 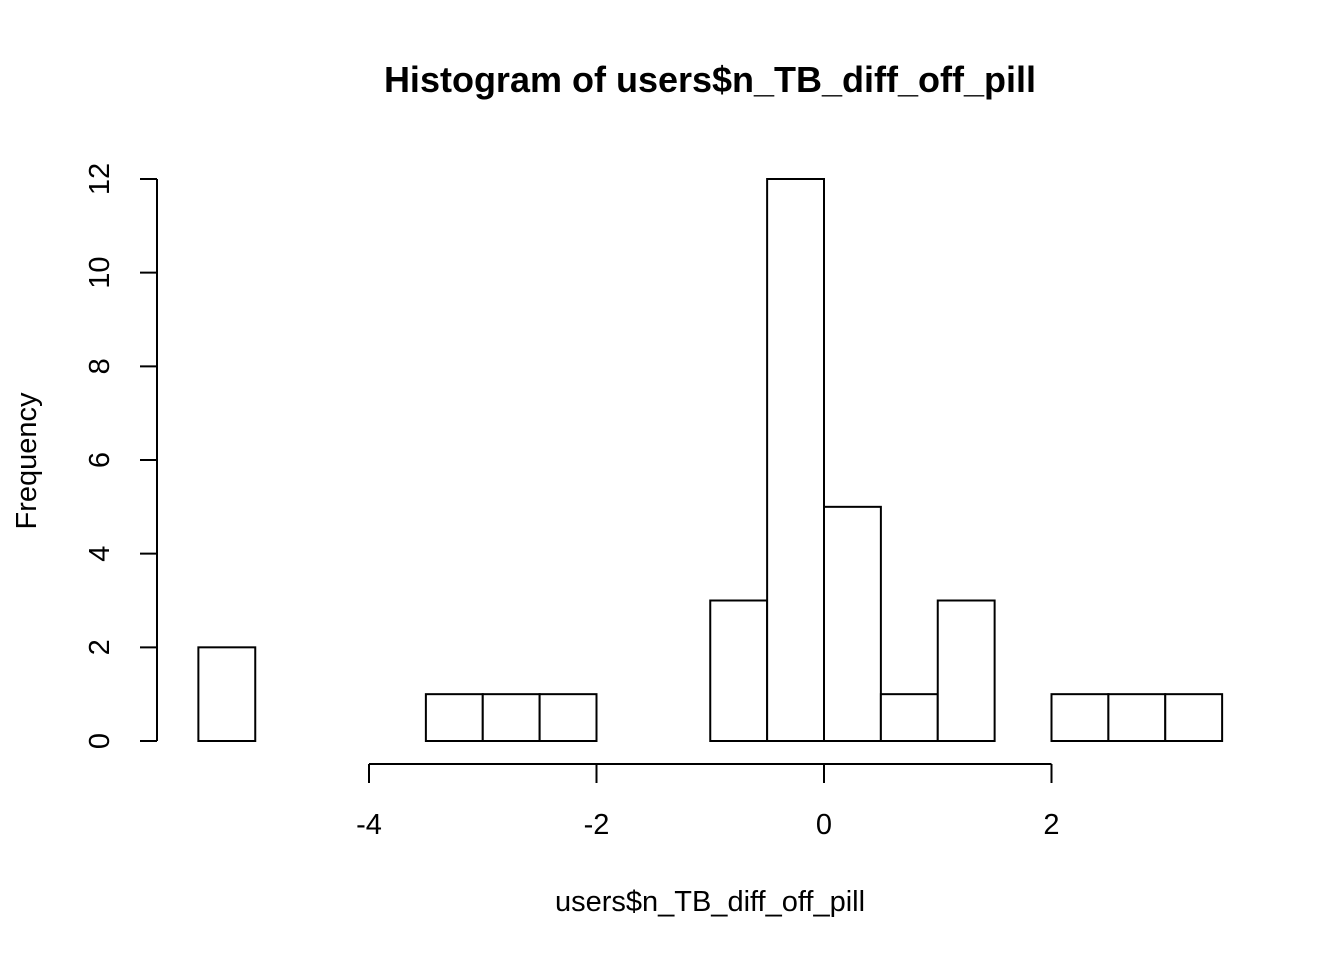 I want to click on y-tick-label: 0, so click(x=100, y=741).